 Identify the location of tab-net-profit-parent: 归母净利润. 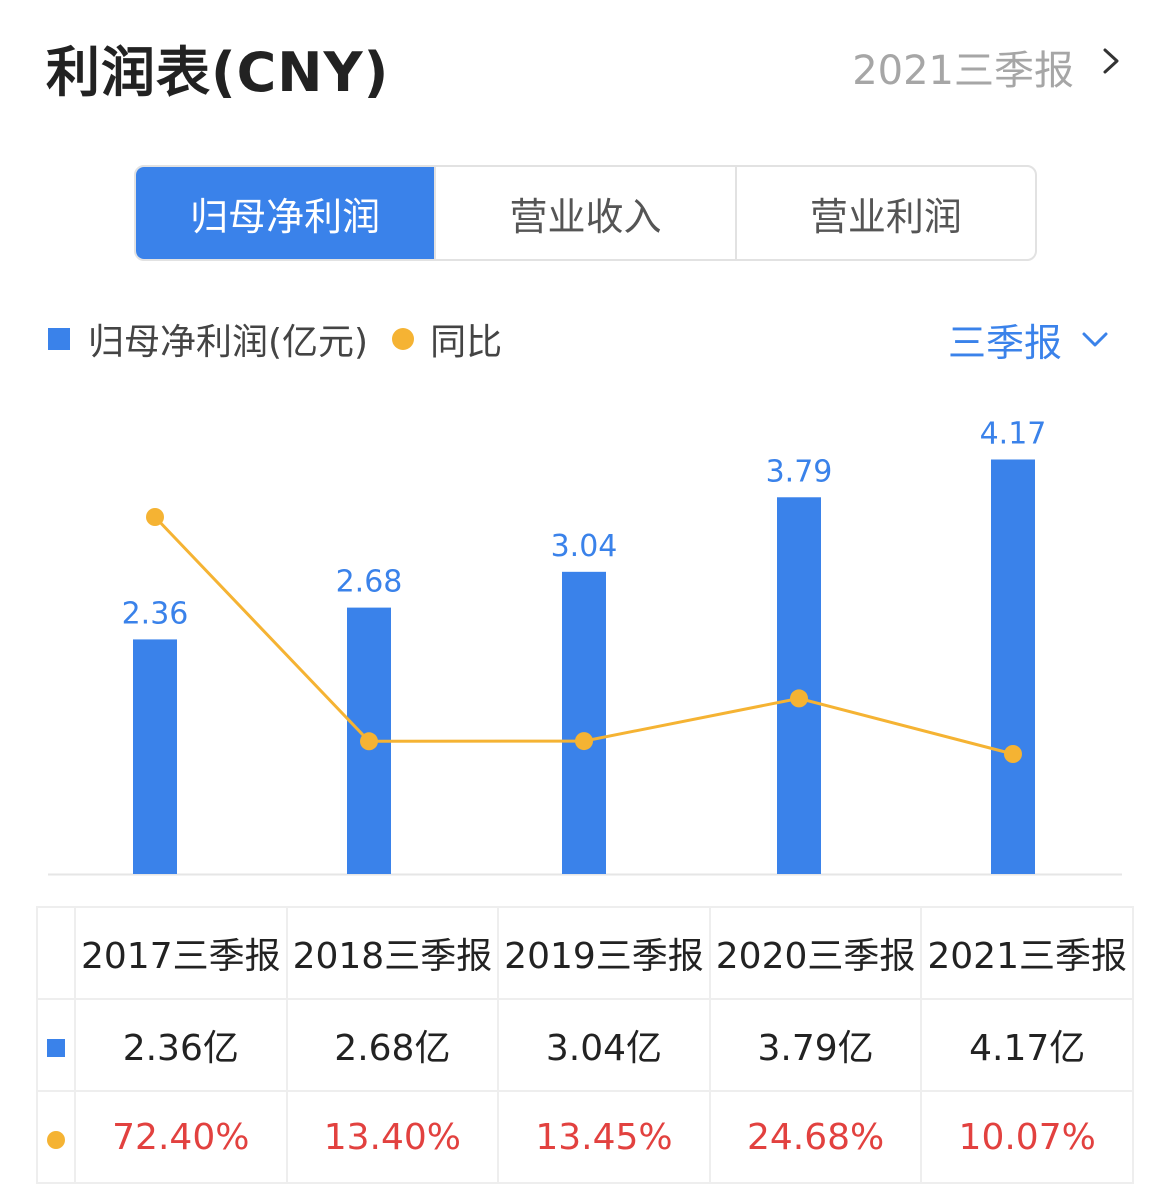
(286, 213).